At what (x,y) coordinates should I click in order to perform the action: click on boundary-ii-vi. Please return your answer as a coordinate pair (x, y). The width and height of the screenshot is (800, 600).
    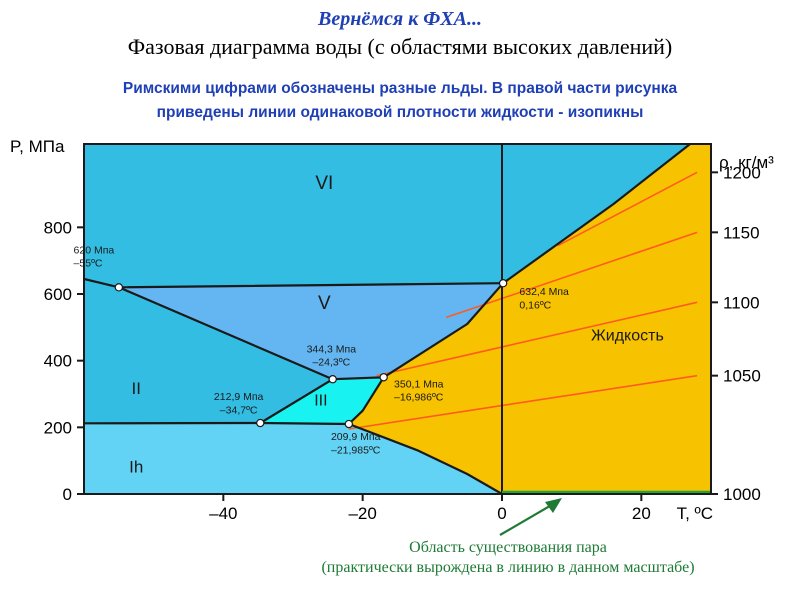
    Looking at the image, I should click on (102, 283).